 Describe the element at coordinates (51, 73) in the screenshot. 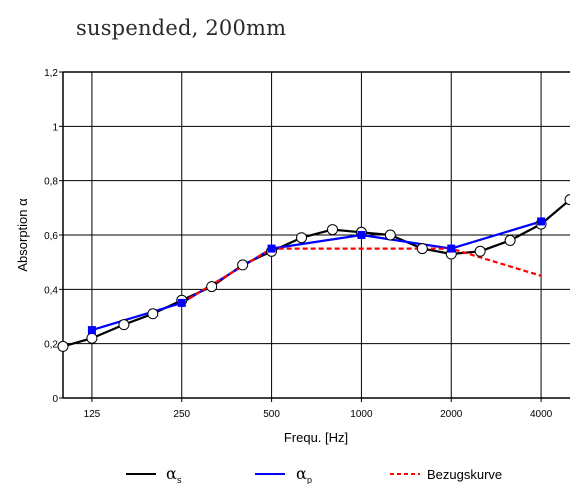

I see `y-tick-label: 1,2` at that location.